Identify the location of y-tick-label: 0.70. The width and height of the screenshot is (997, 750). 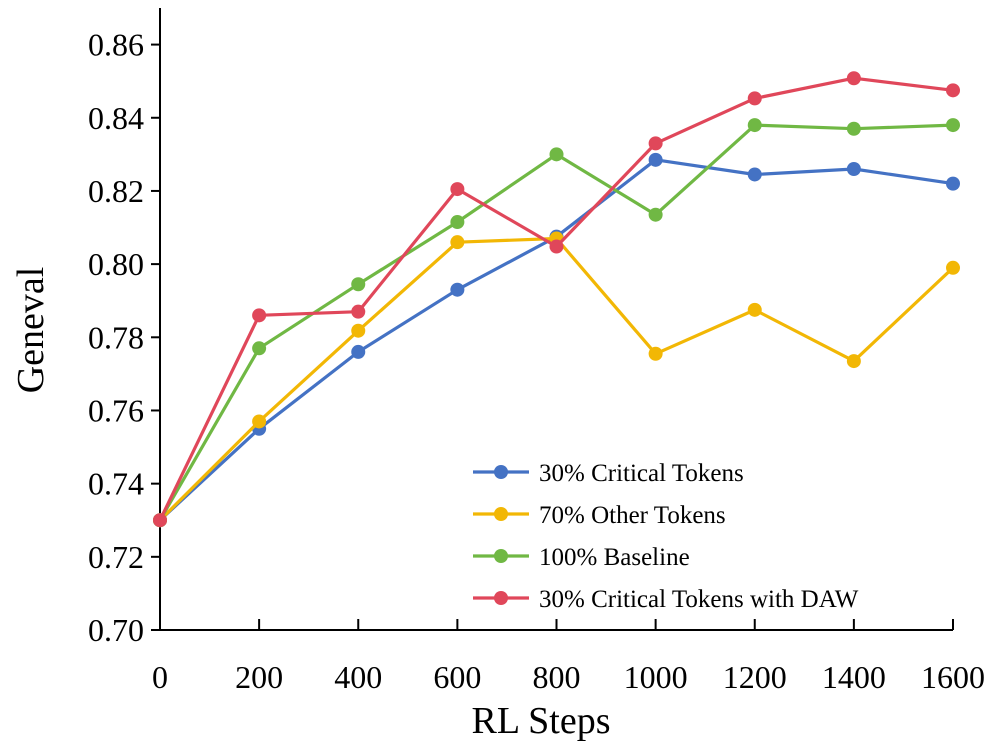
(116, 630).